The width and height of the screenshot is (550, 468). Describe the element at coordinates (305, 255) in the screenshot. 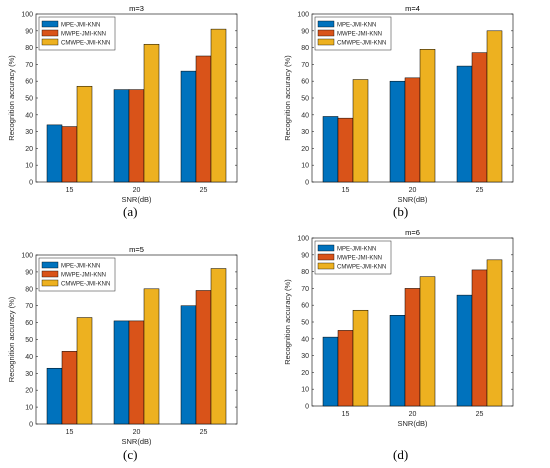

I see `y-tick-label: 90` at that location.